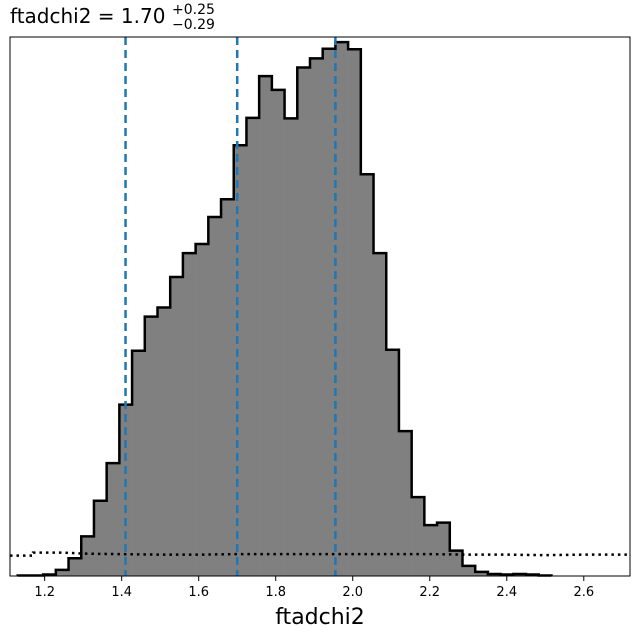  Describe the element at coordinates (193, 10) in the screenshot. I see `title-upper-error: +0.25` at that location.